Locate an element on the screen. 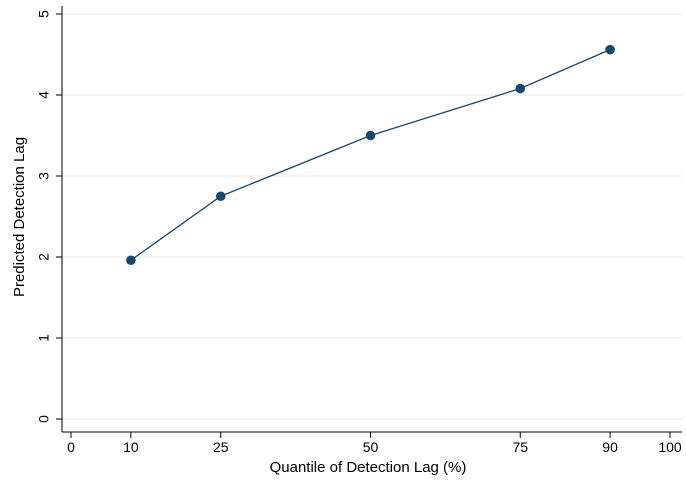  x-ticks: 0 10 25 50 75 90 100 is located at coordinates (374, 443).